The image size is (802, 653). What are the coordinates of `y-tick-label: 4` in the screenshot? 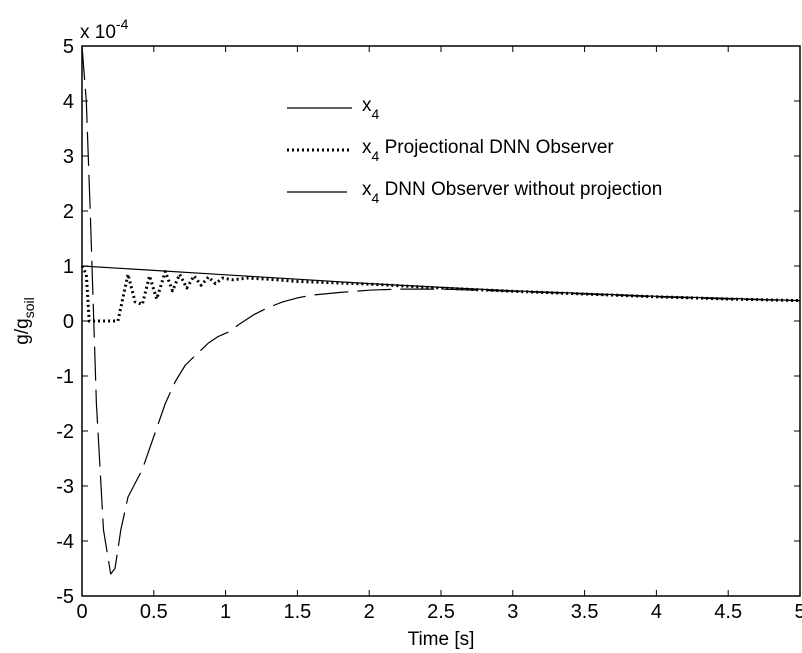 It's located at (68, 102).